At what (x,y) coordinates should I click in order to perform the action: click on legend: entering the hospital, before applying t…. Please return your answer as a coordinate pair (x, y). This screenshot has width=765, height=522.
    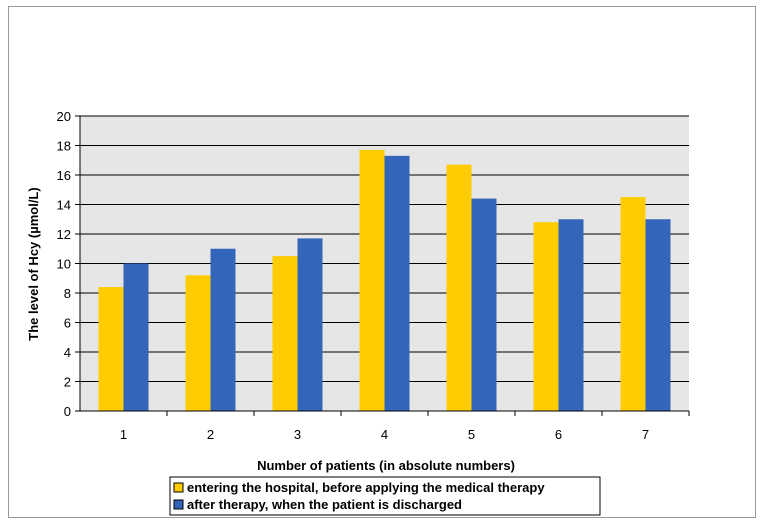
    Looking at the image, I should click on (385, 496).